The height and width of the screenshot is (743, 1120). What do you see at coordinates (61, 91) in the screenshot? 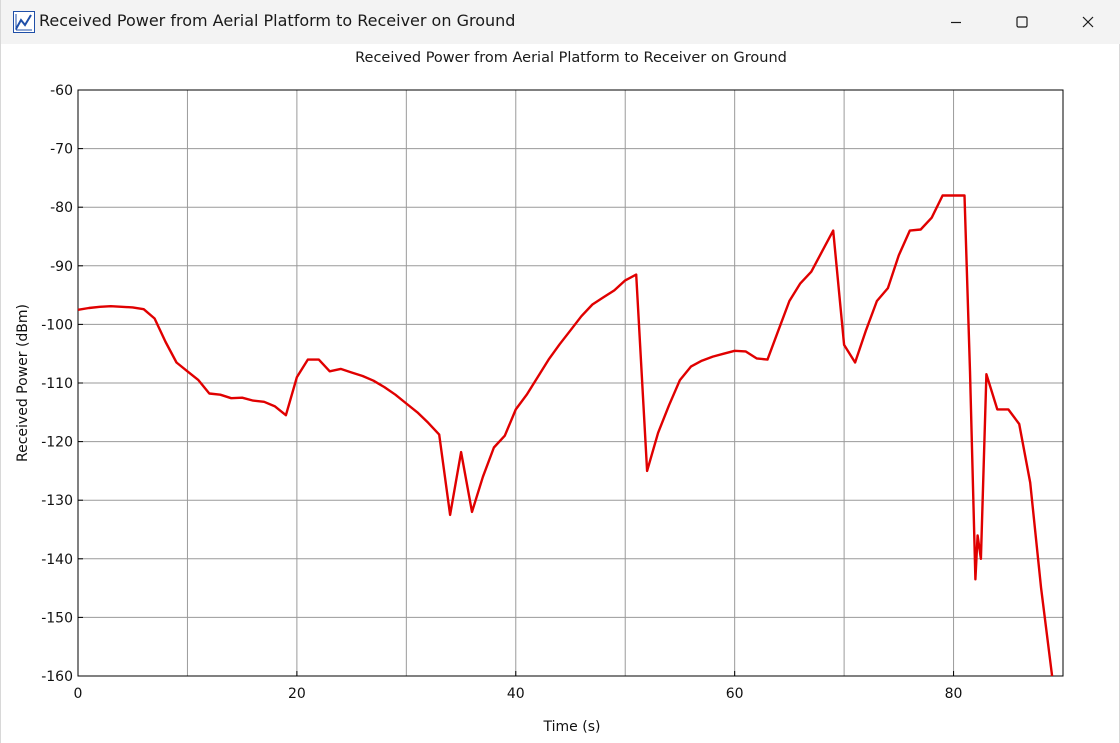
I see `y-tick-label: -60` at bounding box center [61, 91].